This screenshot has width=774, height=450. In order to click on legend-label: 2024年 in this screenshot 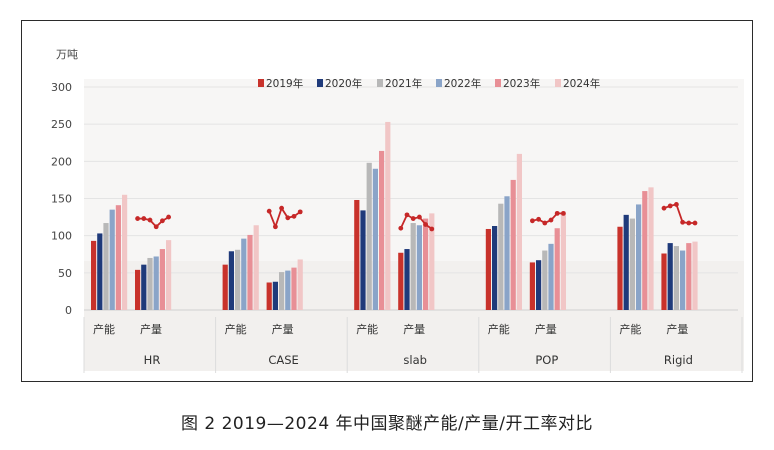, I will do `click(581, 83)`.